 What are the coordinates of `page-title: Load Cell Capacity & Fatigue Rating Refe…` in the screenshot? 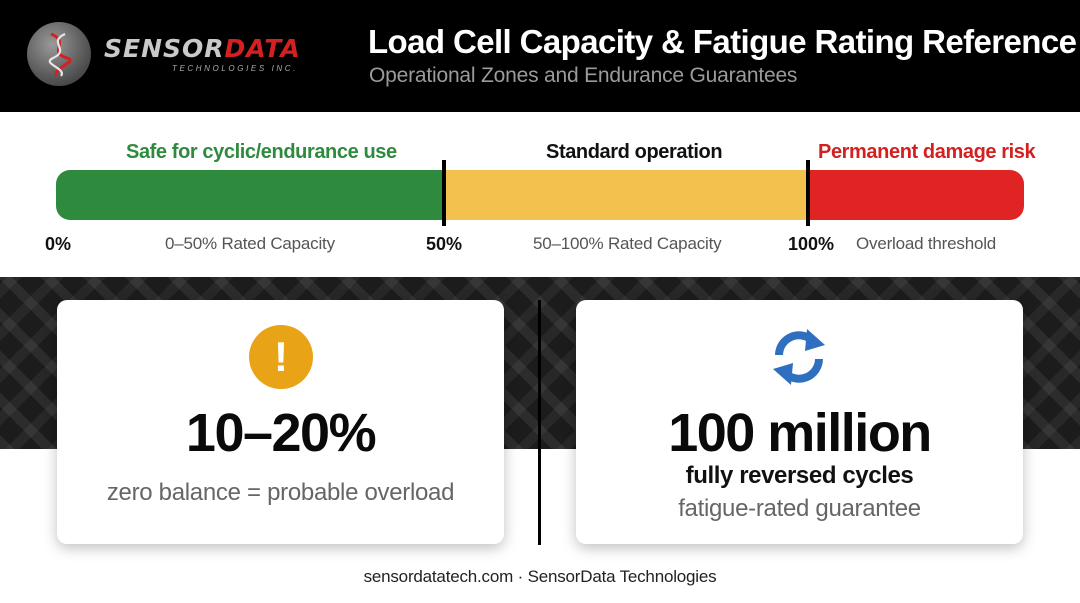 It's located at (722, 41).